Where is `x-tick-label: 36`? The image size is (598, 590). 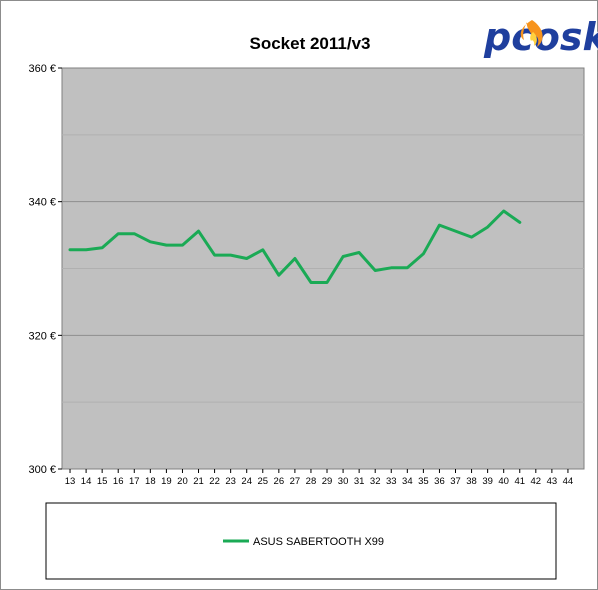
x-tick-label: 36 is located at coordinates (439, 481).